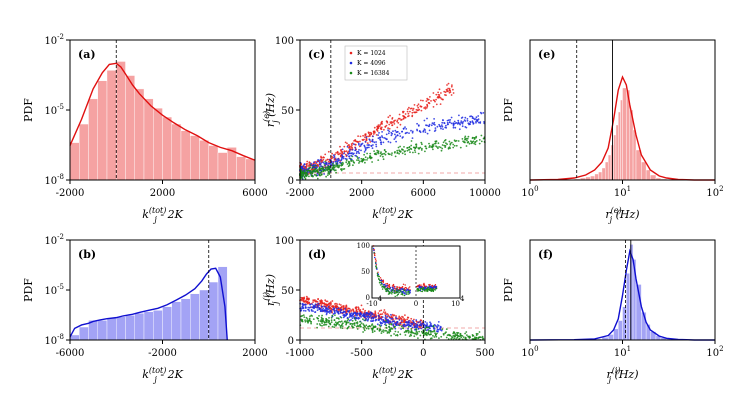  Describe the element at coordinates (373, 73) in the screenshot. I see `legend-entry: K = 16384` at that location.